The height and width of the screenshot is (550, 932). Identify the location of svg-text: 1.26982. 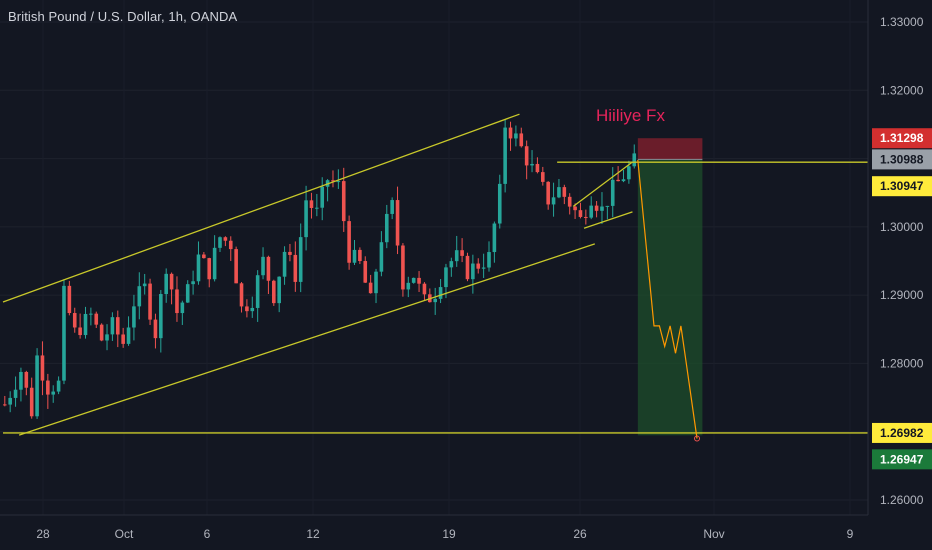
(902, 433).